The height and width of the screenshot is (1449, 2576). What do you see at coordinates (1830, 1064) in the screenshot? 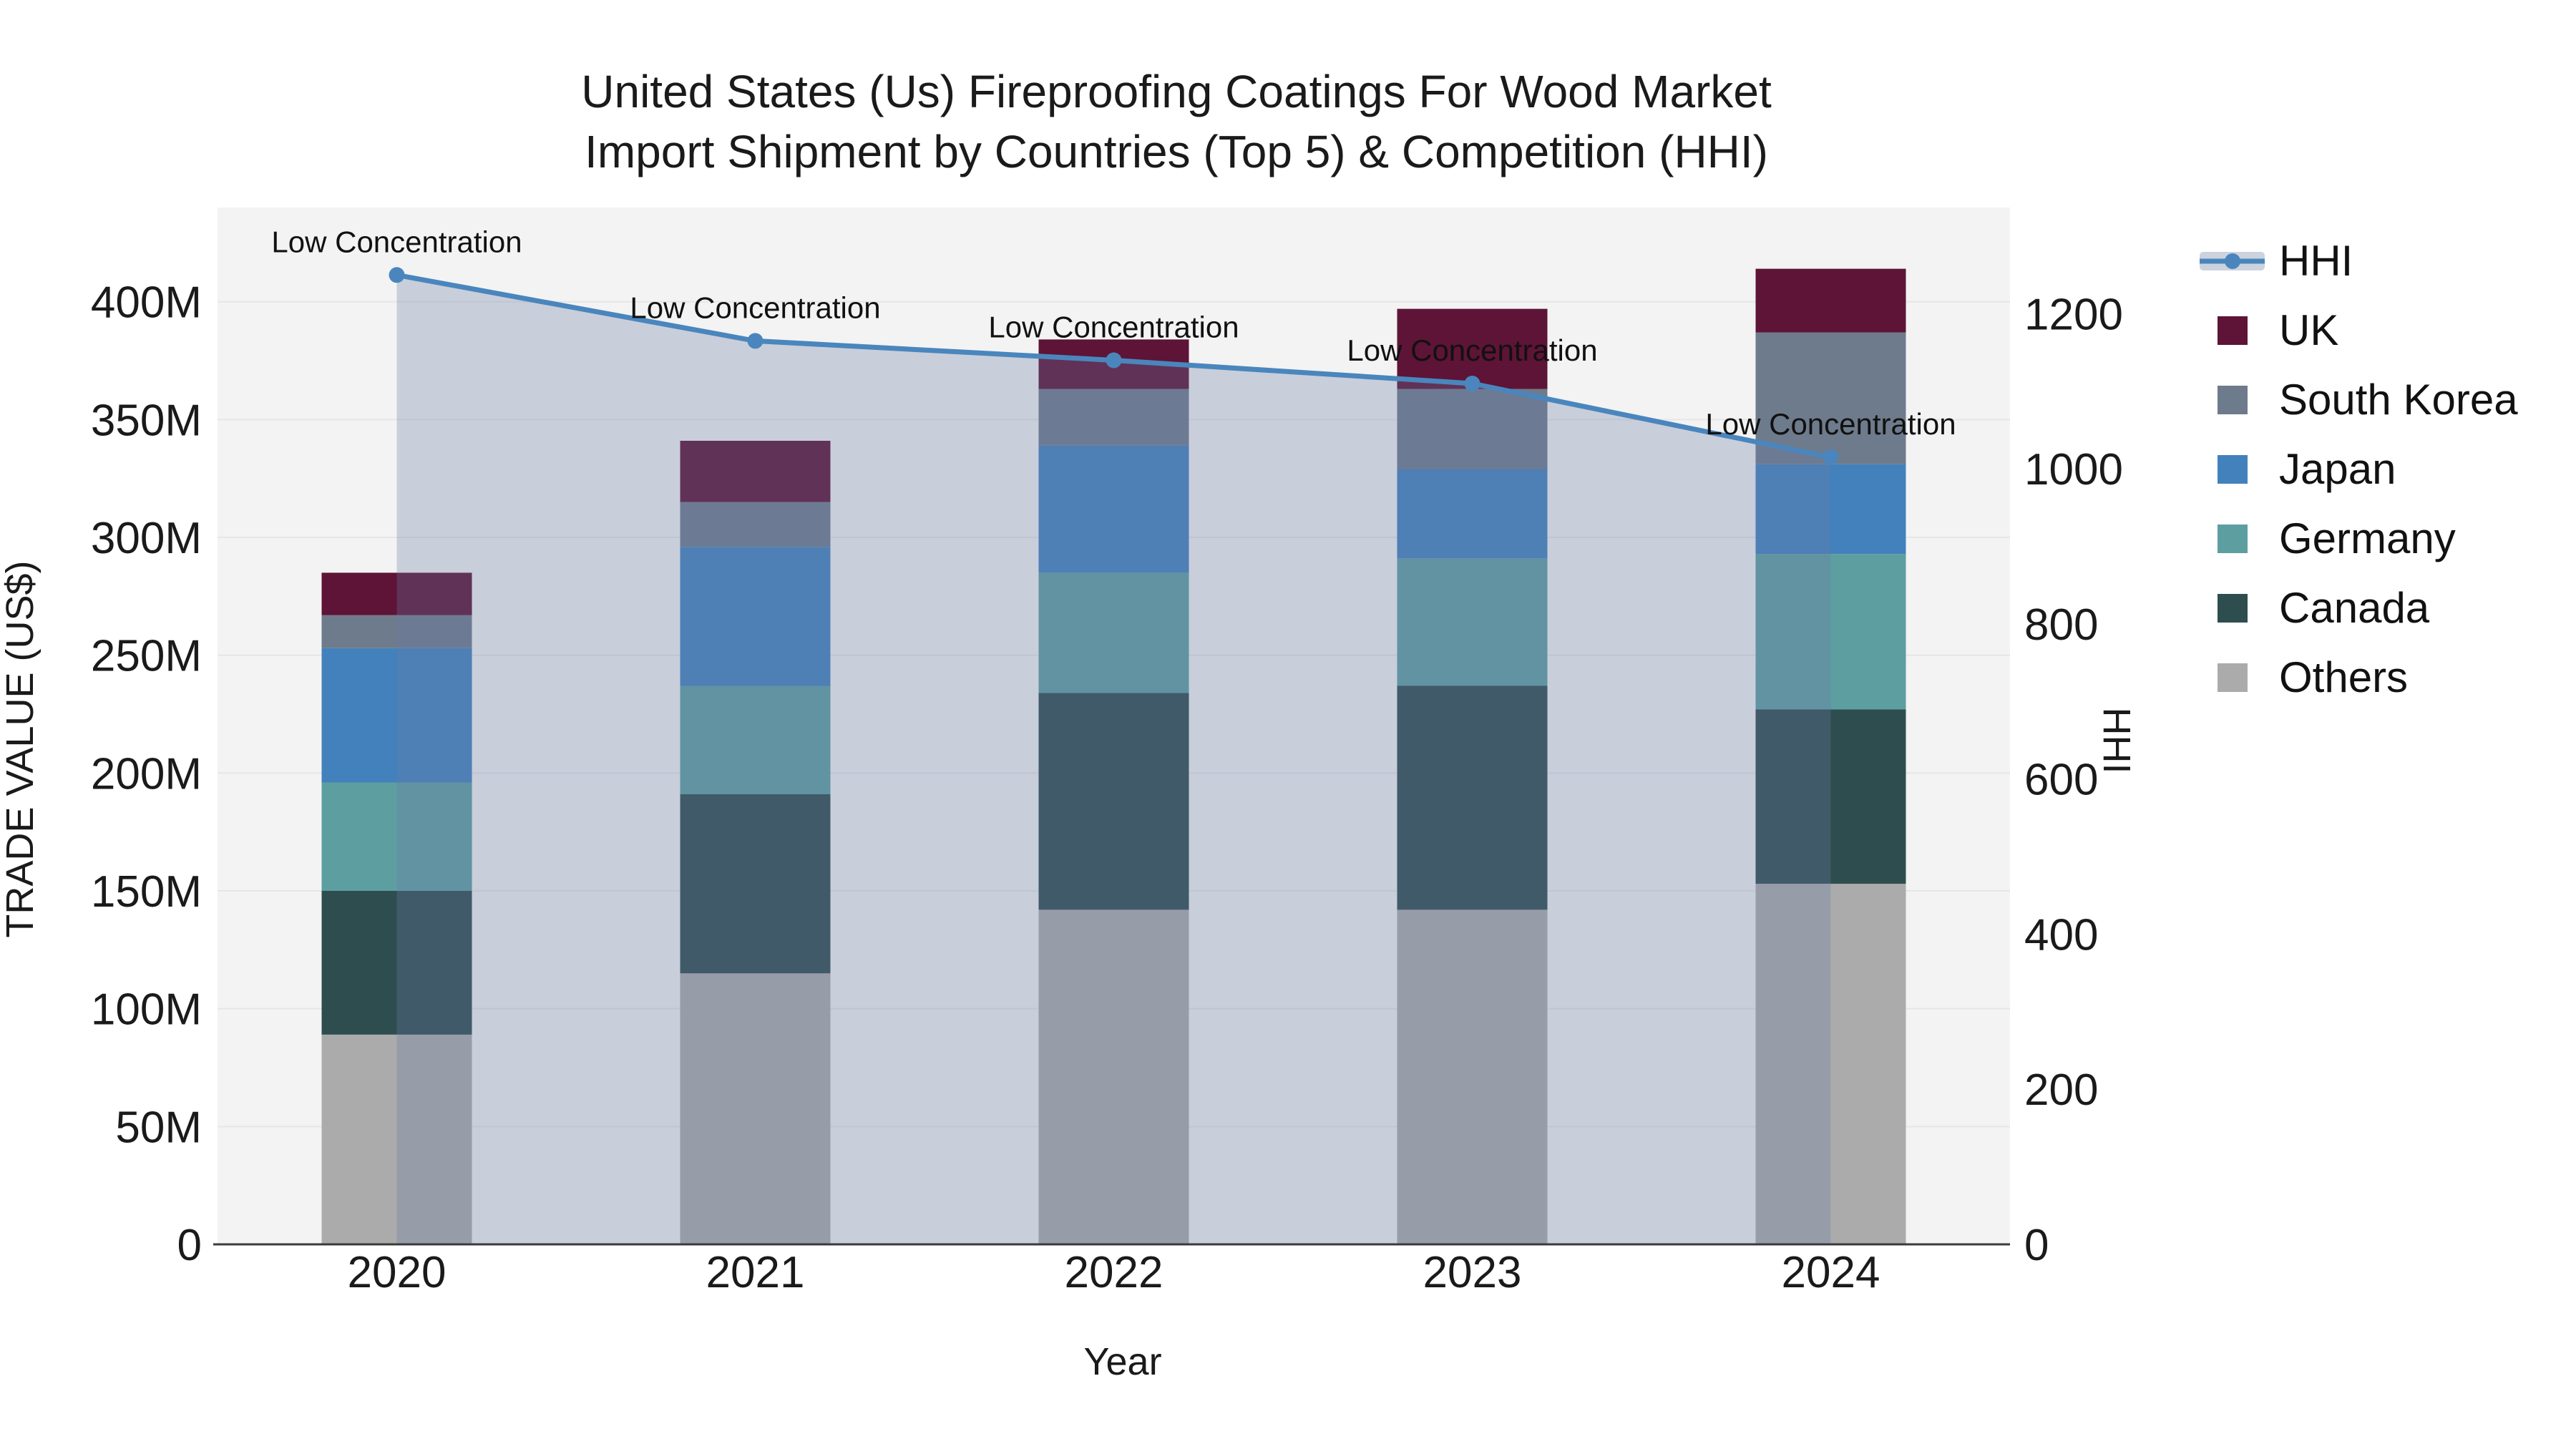
I see `bar-2024-others` at bounding box center [1830, 1064].